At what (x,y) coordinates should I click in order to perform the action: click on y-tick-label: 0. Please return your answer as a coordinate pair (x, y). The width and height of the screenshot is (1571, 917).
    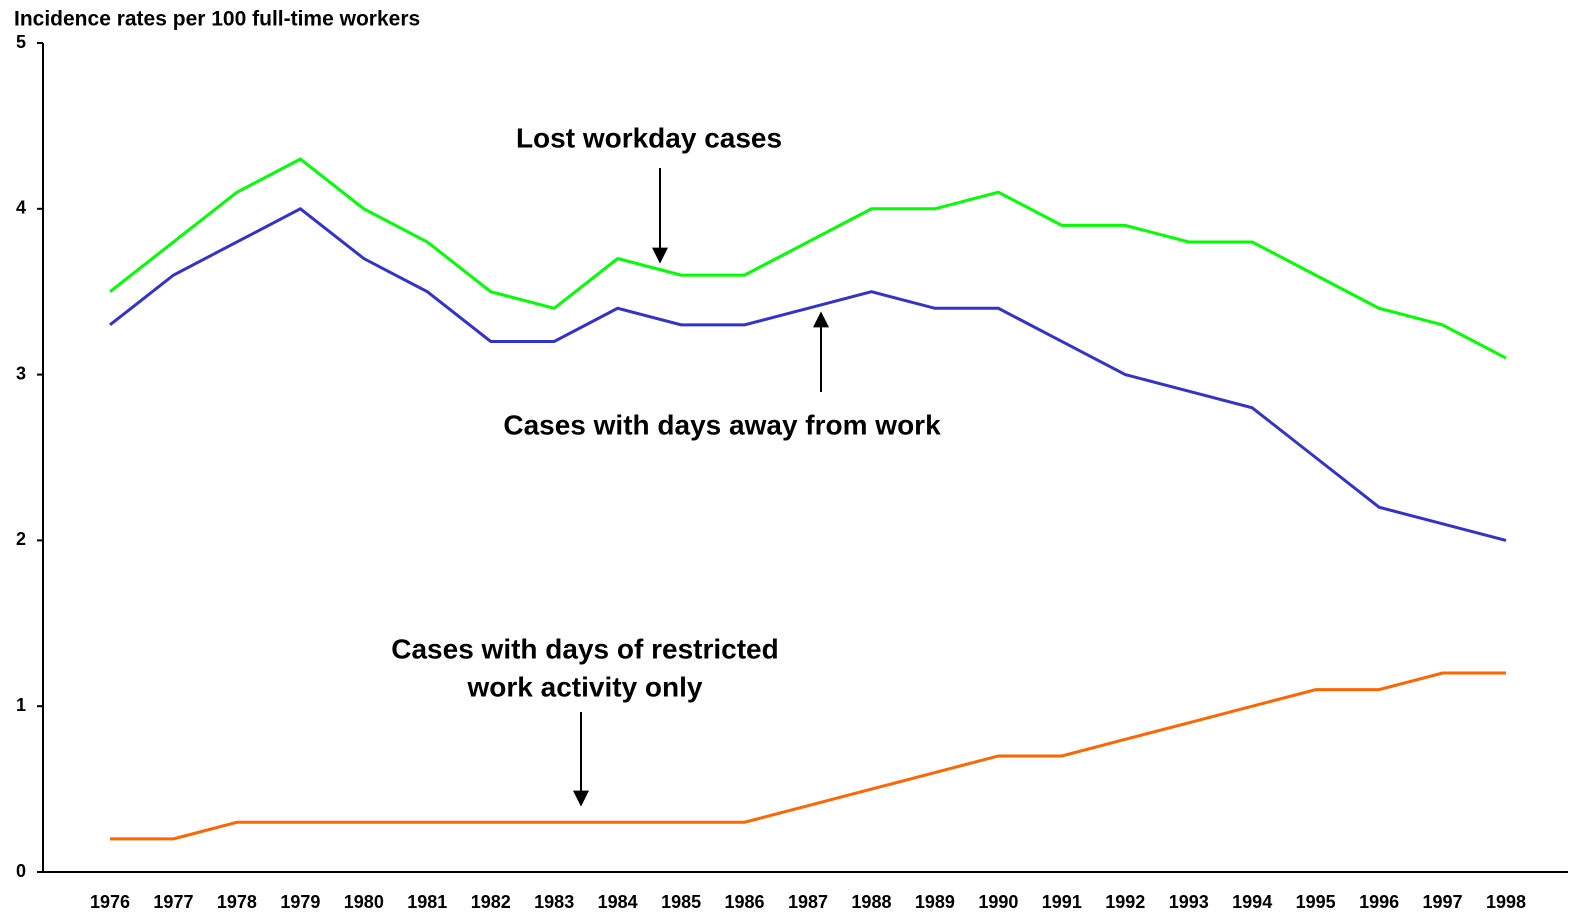
    Looking at the image, I should click on (21, 871).